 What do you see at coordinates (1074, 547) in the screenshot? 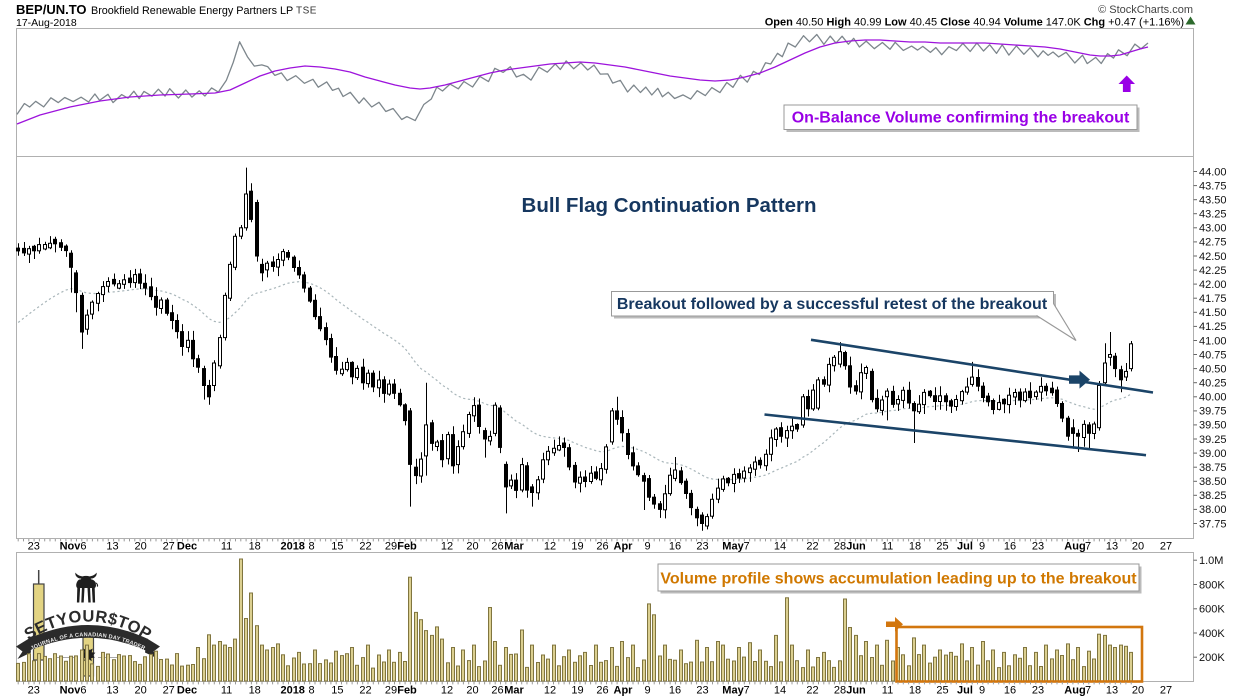
I see `svg-text: Aug` at bounding box center [1074, 547].